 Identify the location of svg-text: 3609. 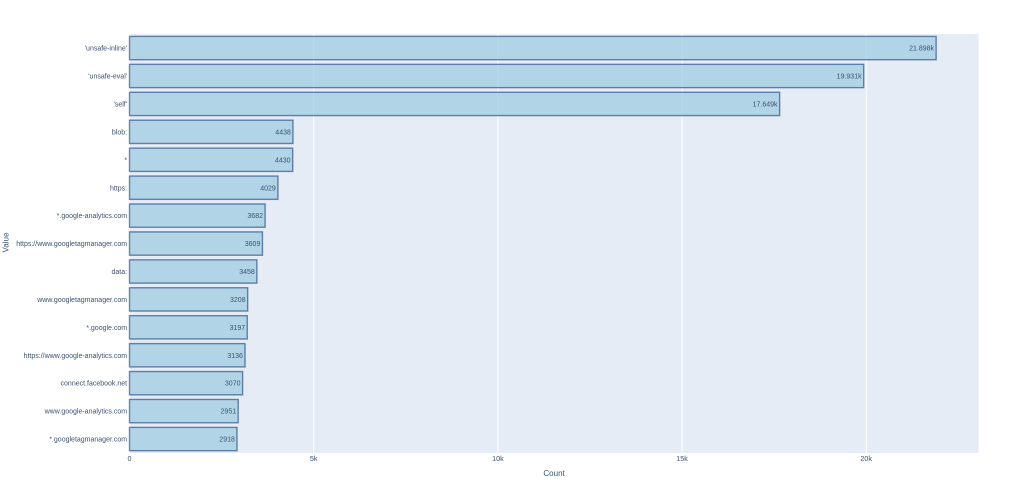
(253, 244).